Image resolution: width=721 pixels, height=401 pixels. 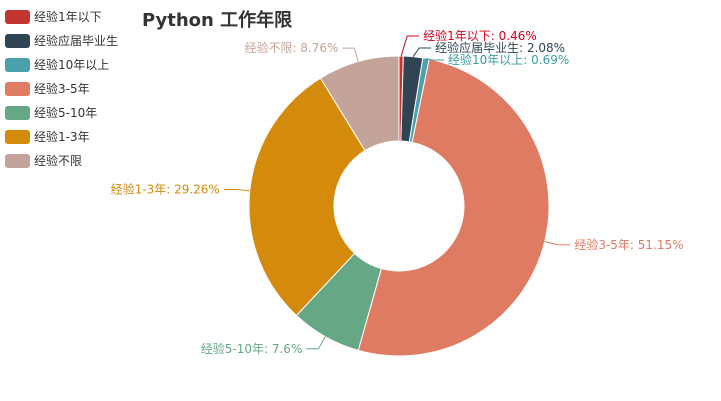 I want to click on legend-label: 经验1年以下, so click(x=68, y=16).